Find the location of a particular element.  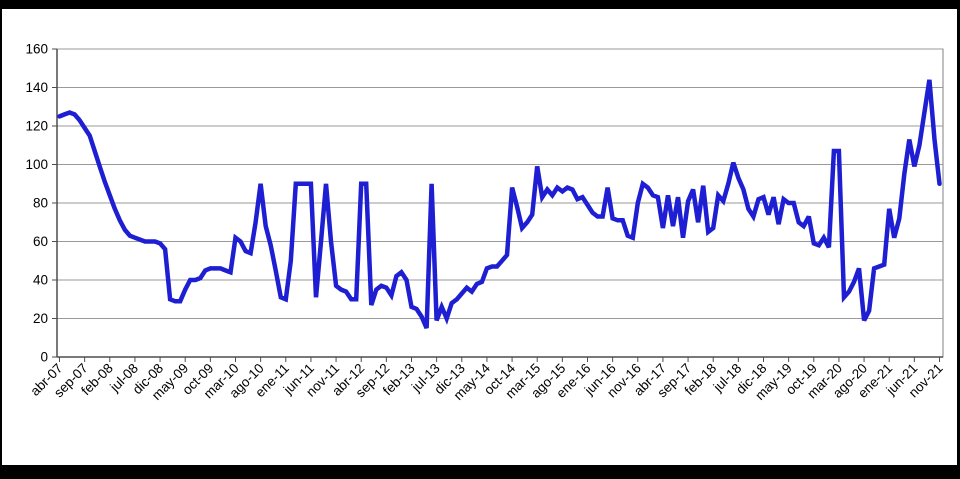

y-axis-label: 0 is located at coordinates (44, 357).